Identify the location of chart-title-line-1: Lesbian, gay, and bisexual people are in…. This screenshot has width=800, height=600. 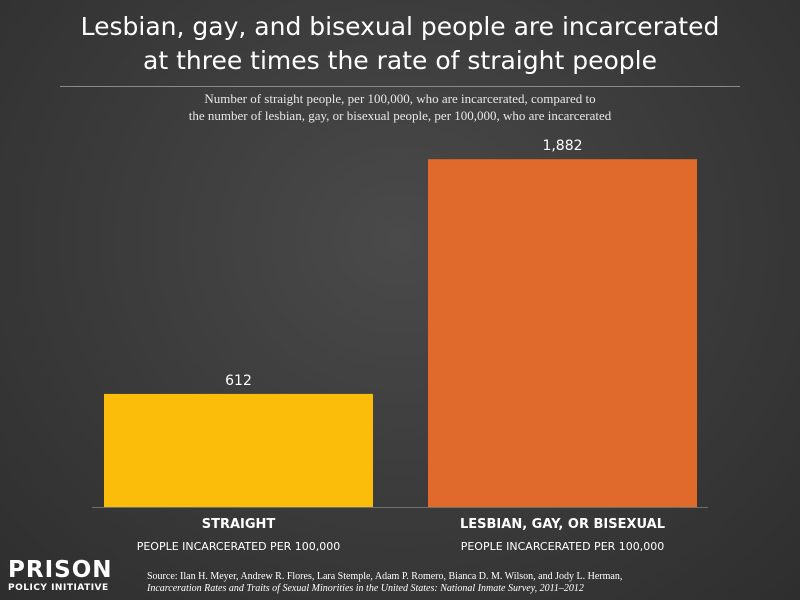
(400, 26).